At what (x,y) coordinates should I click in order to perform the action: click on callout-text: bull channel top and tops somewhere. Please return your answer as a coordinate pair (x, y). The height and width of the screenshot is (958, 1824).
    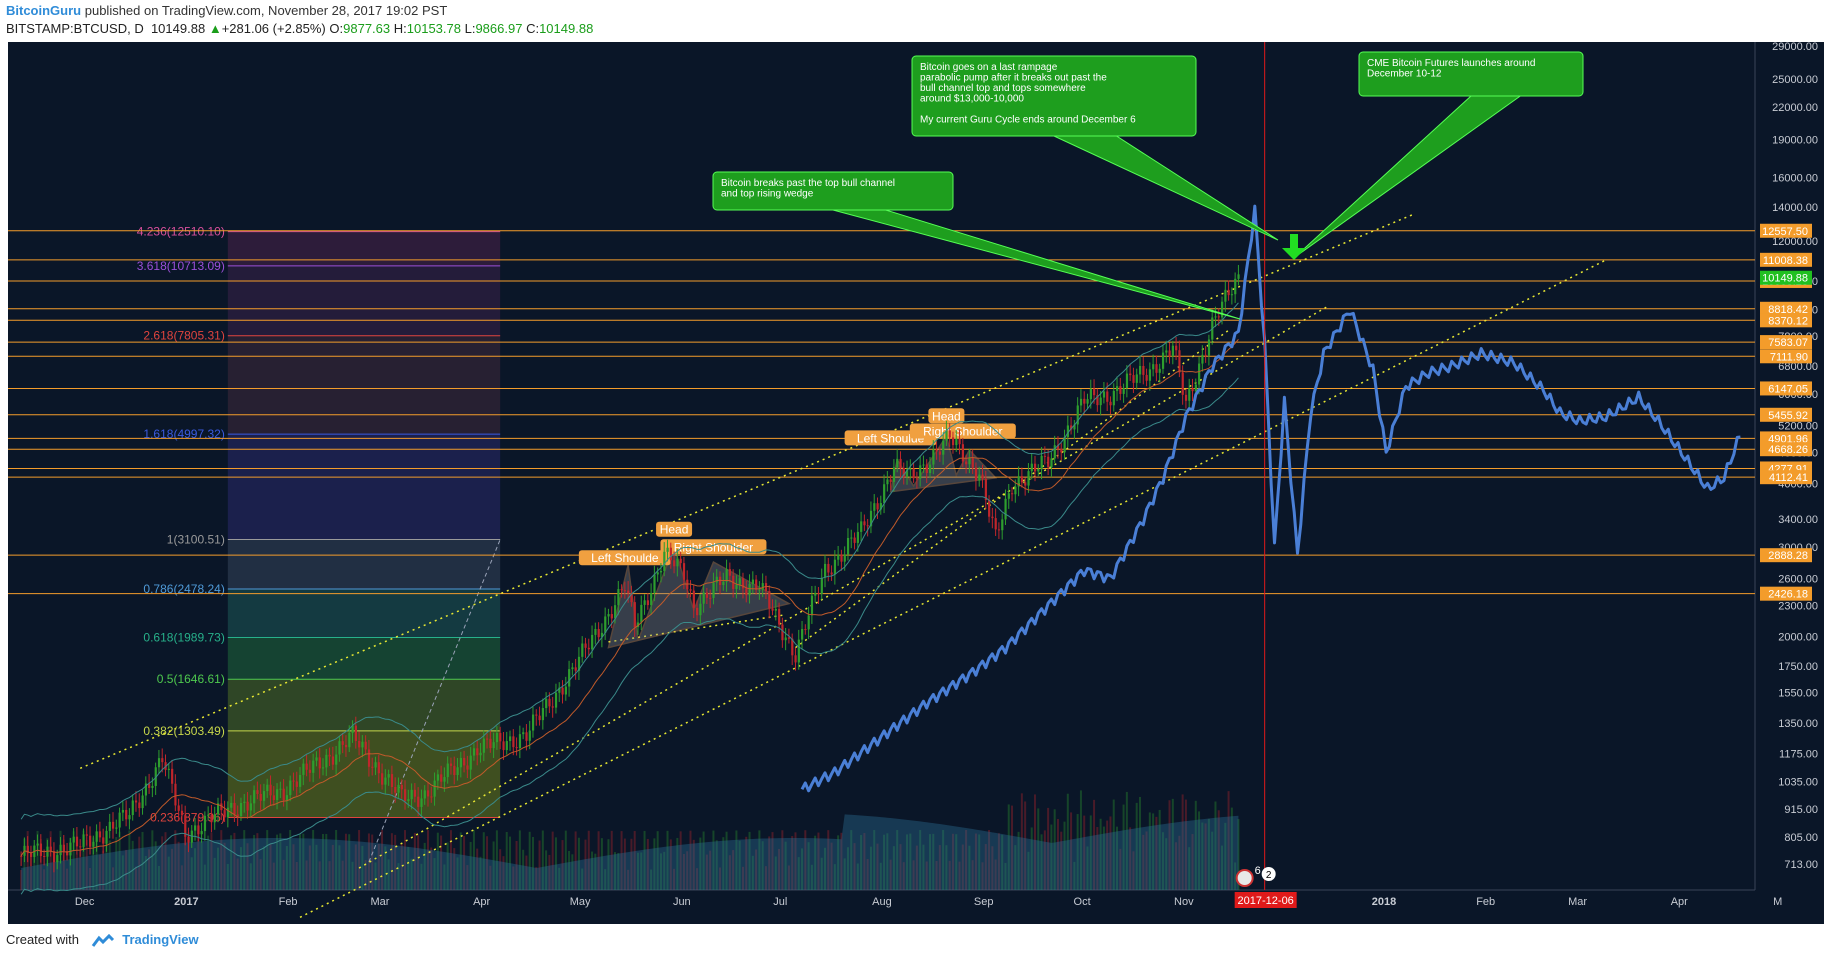
    Looking at the image, I should click on (1003, 88).